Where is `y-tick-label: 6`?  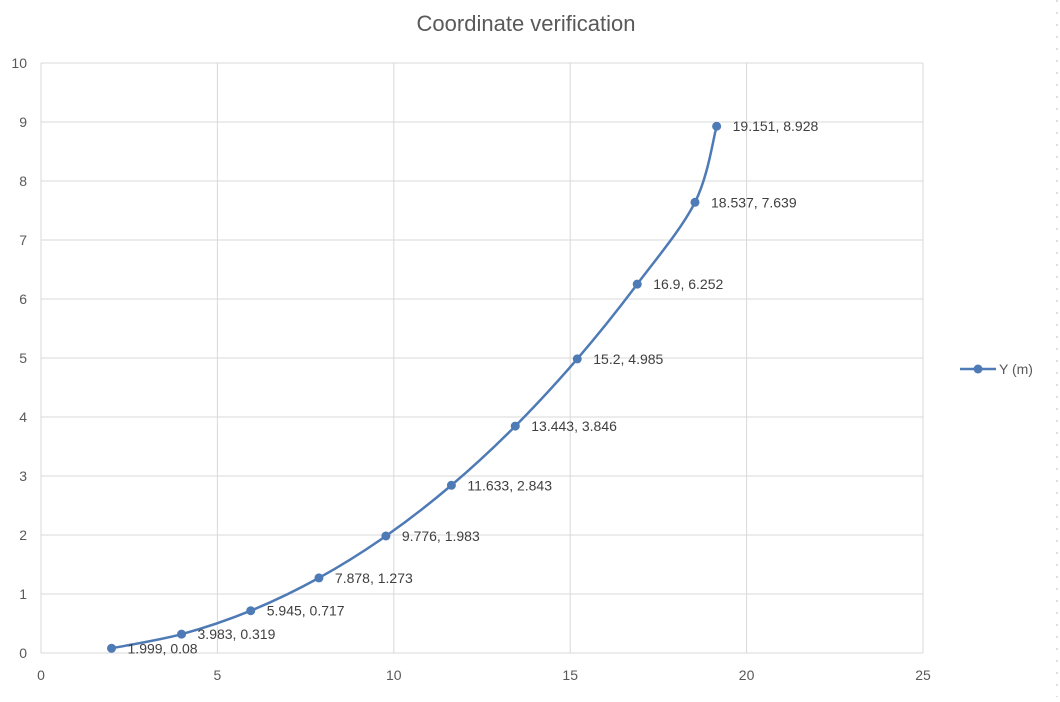
y-tick-label: 6 is located at coordinates (23, 299).